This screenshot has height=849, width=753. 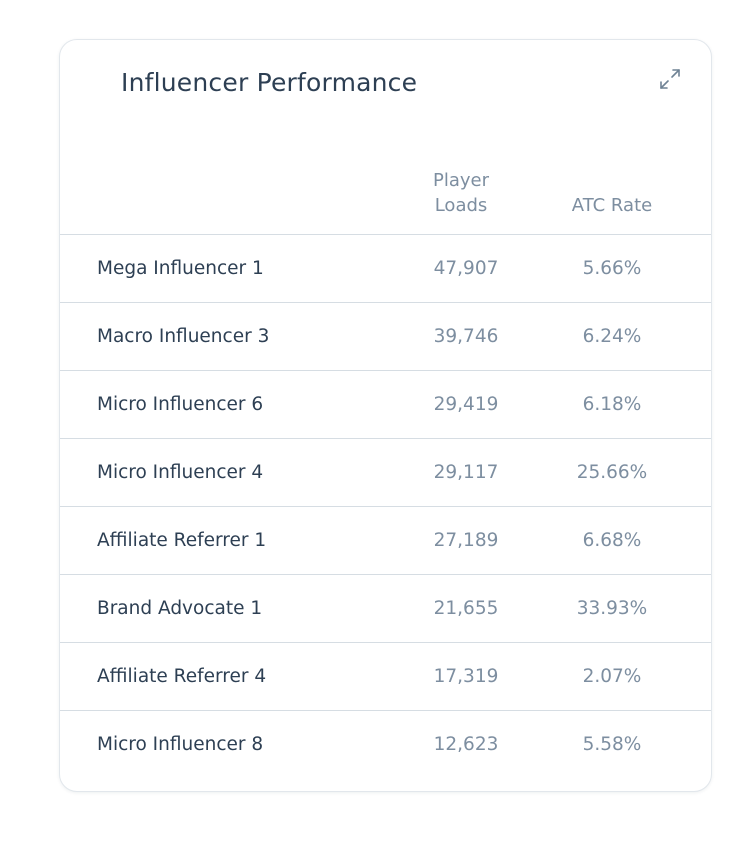 What do you see at coordinates (466, 404) in the screenshot?
I see `player-loads-cell: 29,419` at bounding box center [466, 404].